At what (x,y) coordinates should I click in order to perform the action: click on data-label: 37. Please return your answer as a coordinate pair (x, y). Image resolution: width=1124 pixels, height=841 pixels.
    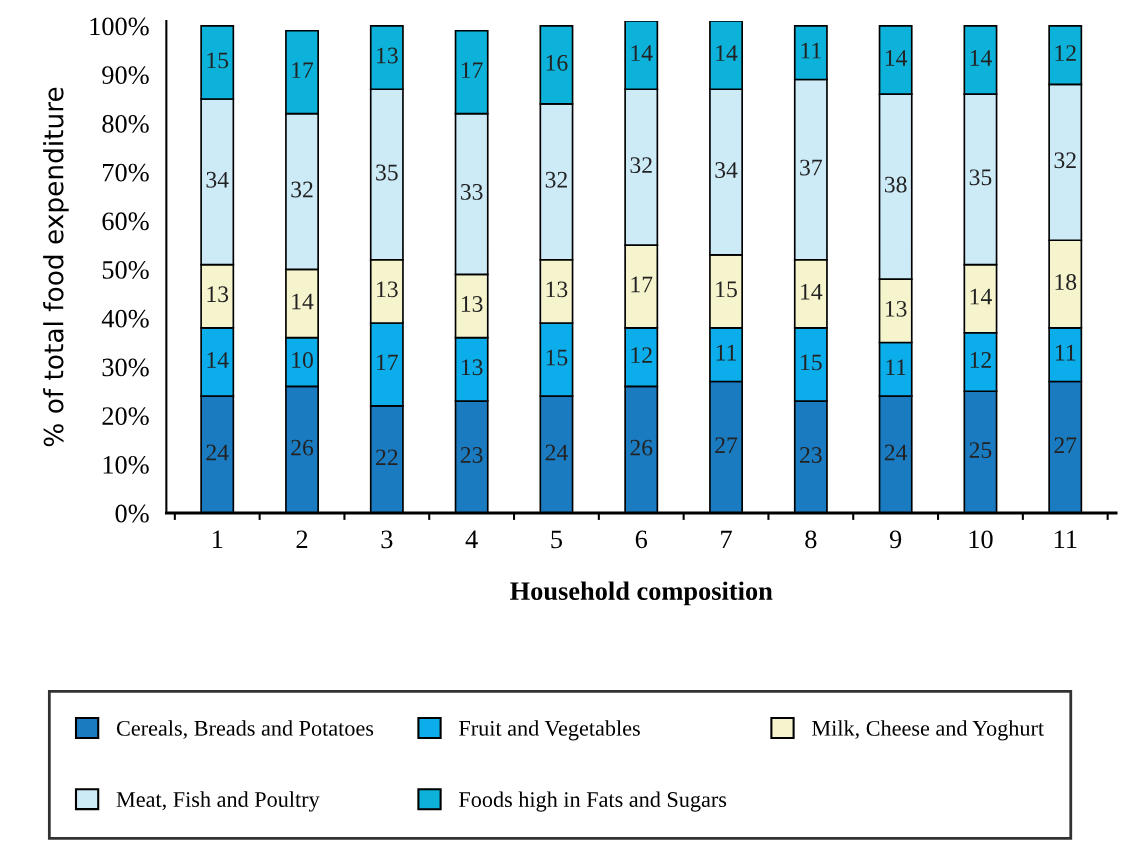
    Looking at the image, I should click on (811, 167).